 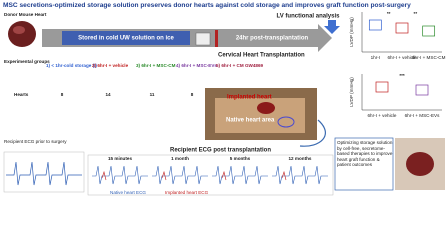 I want to click on native-legend: Native heart ECG, so click(x=128, y=192).